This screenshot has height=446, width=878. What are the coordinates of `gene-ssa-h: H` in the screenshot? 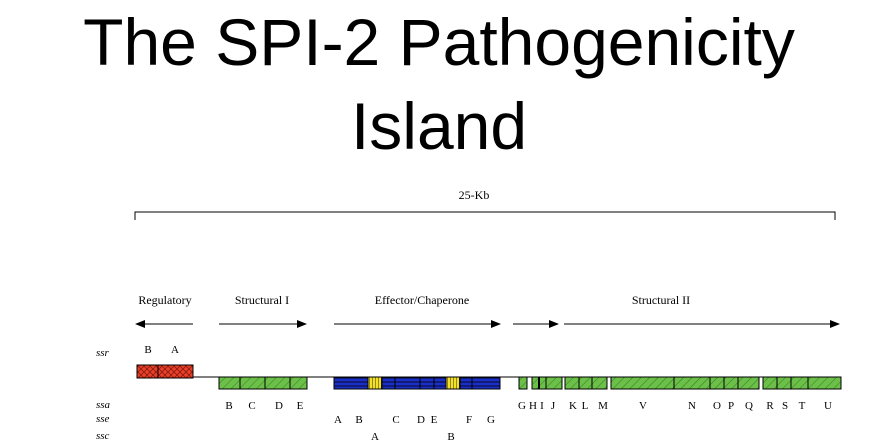 It's located at (533, 406).